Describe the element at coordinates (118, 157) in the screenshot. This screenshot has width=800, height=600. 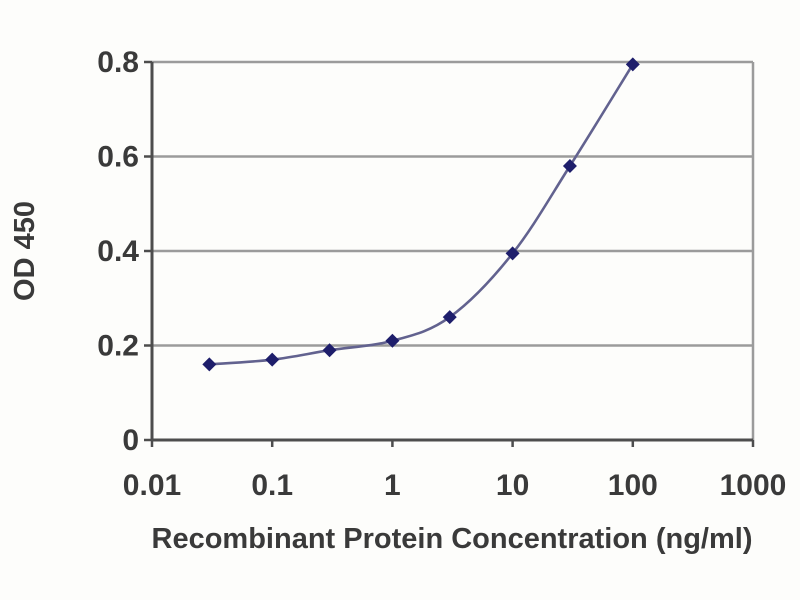
I see `y-tick-label: 0.6` at that location.